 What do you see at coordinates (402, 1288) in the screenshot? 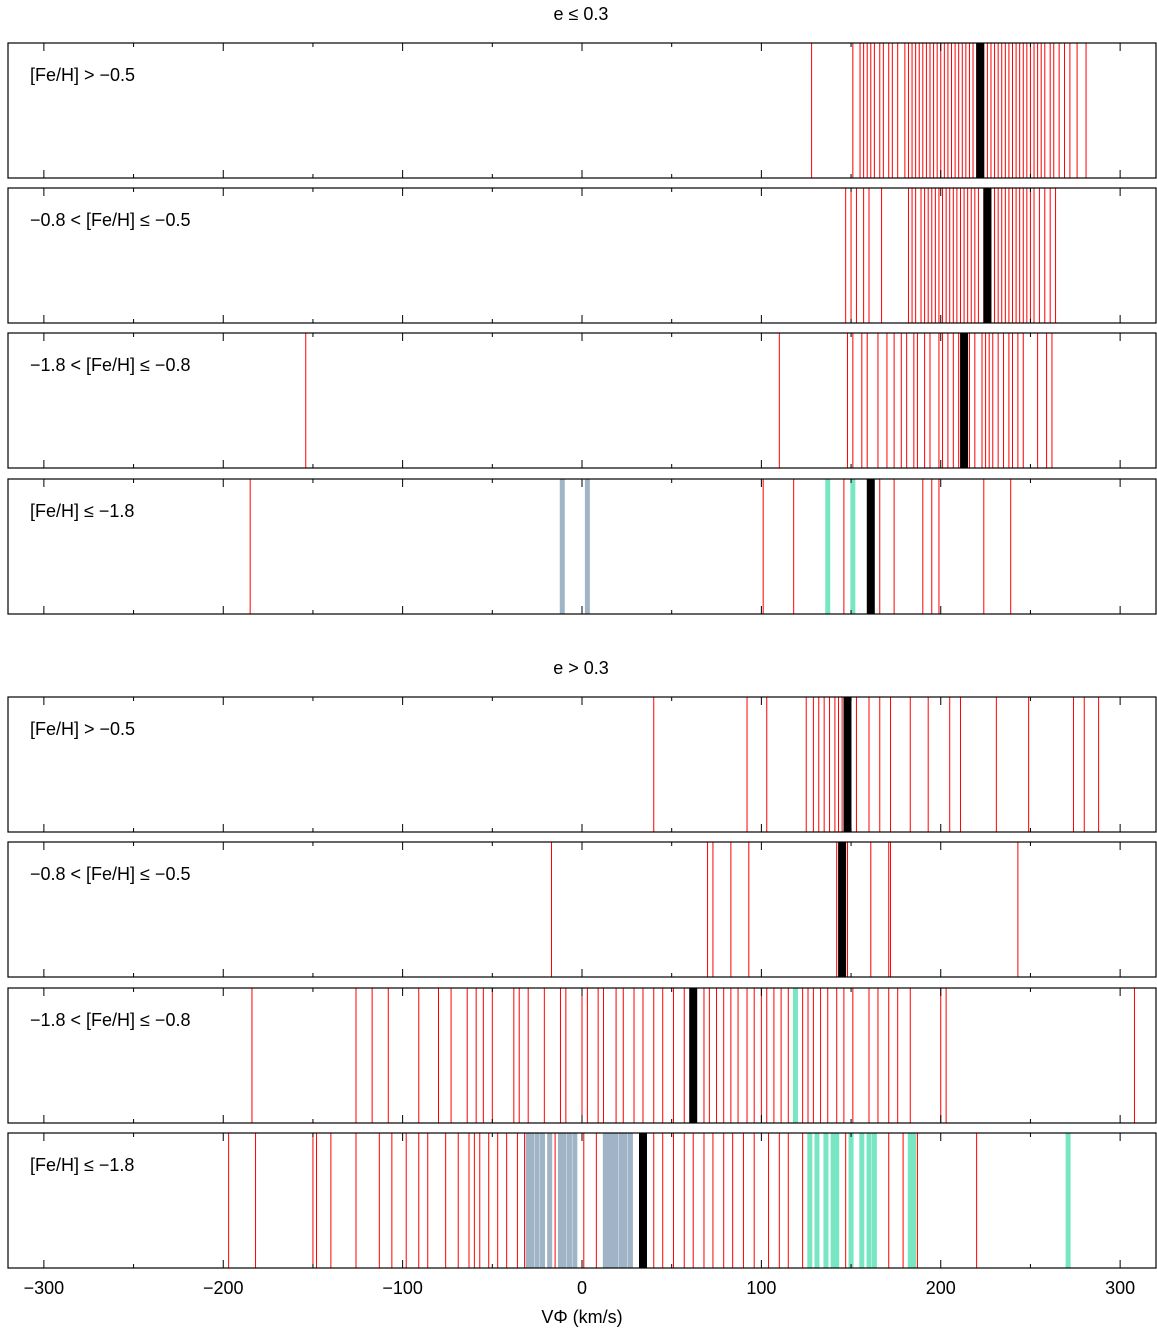
I see `x-tick-label: −100` at bounding box center [402, 1288].